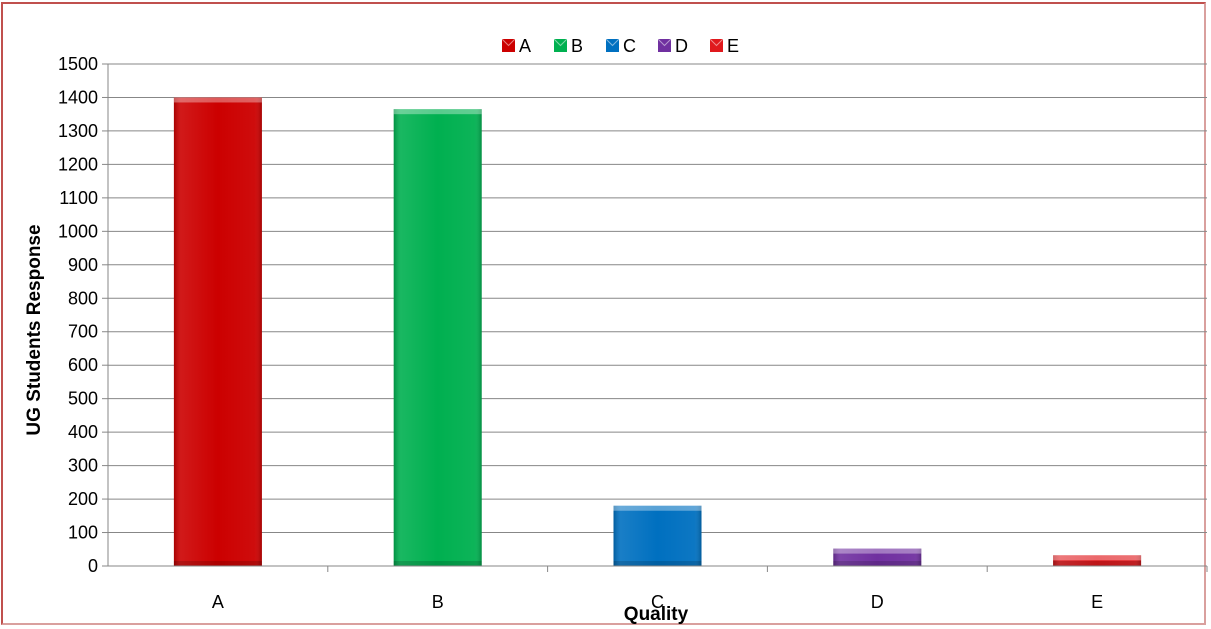  What do you see at coordinates (710, 589) in the screenshot?
I see `x-axis-ticks: A B C D E` at bounding box center [710, 589].